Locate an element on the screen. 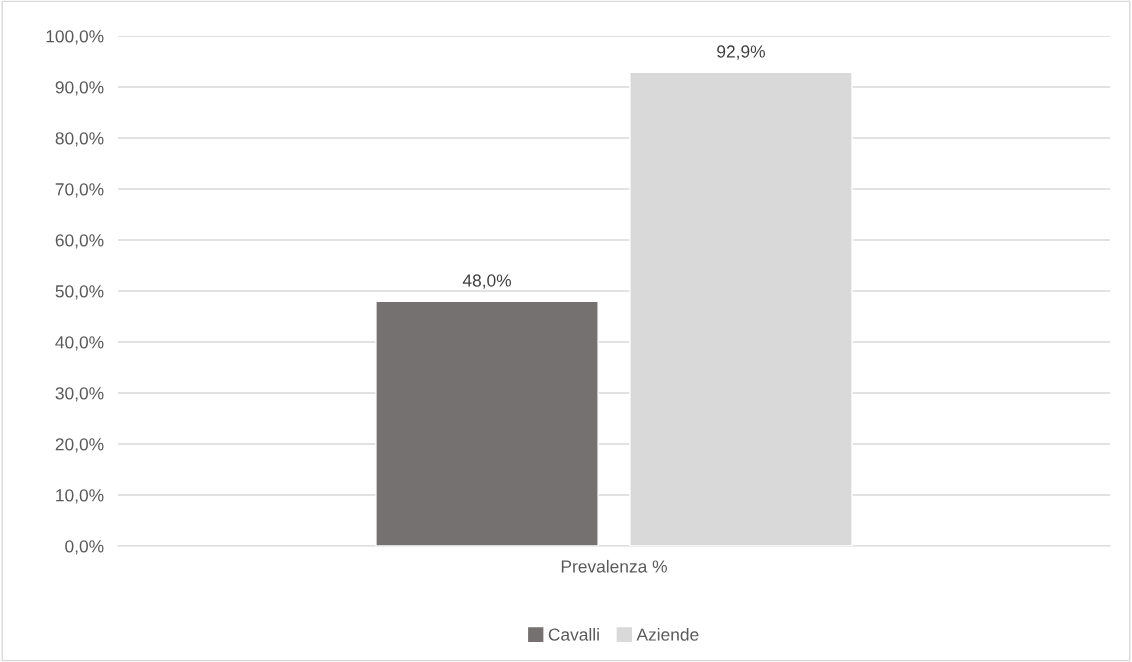 Image resolution: width=1132 pixels, height=662 pixels. y-tick-label: 30,0% is located at coordinates (79, 394).